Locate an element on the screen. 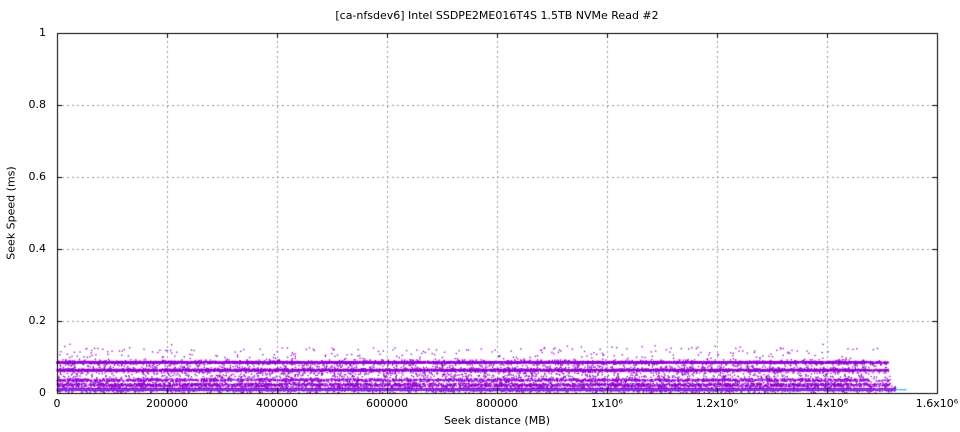  y-tick-label-3: 0.6 is located at coordinates (37, 176).